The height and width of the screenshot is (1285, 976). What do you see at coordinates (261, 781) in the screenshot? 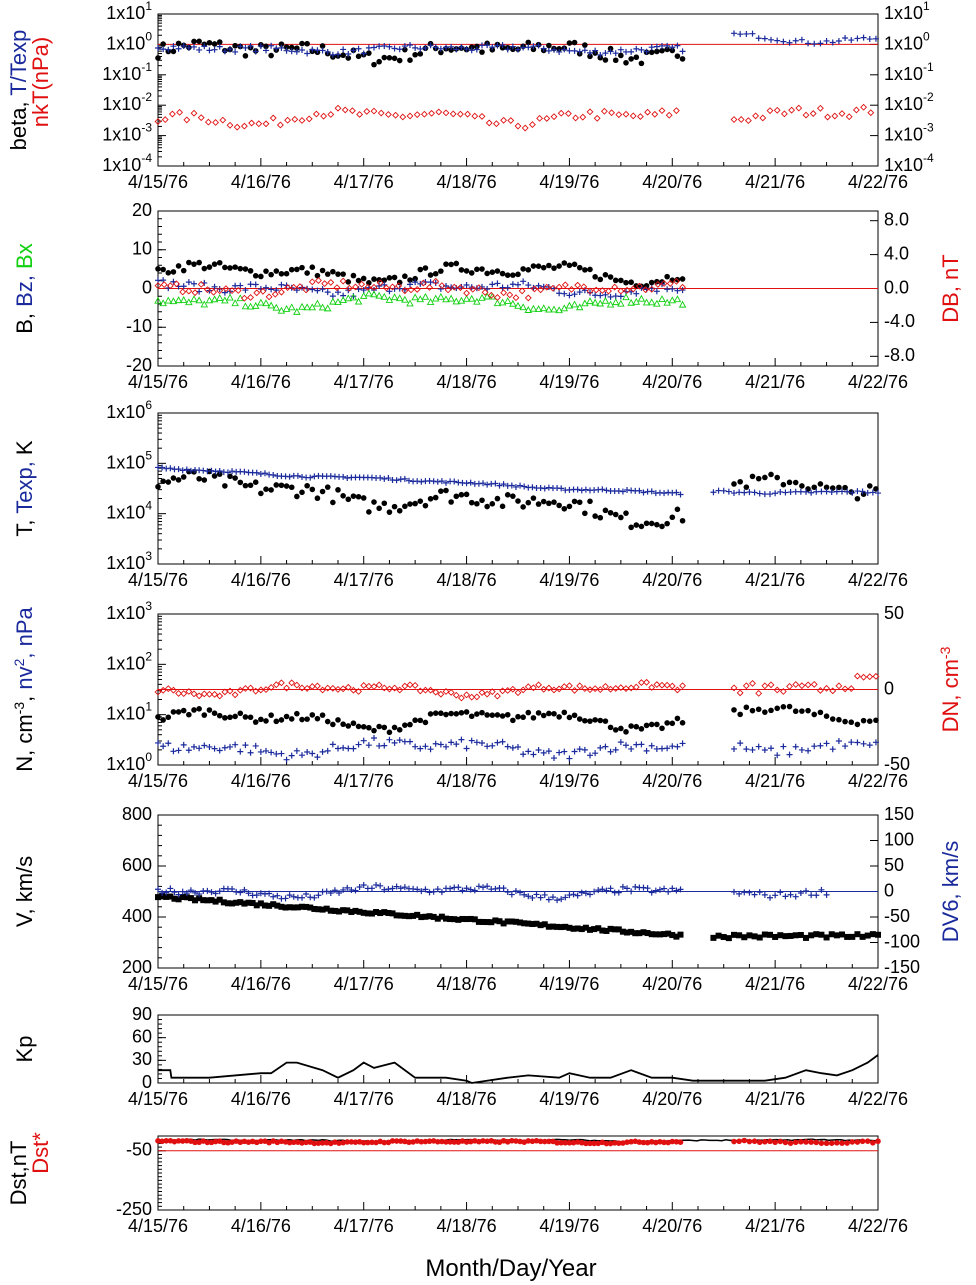
I see `density-date-label: 4/16/76` at bounding box center [261, 781].